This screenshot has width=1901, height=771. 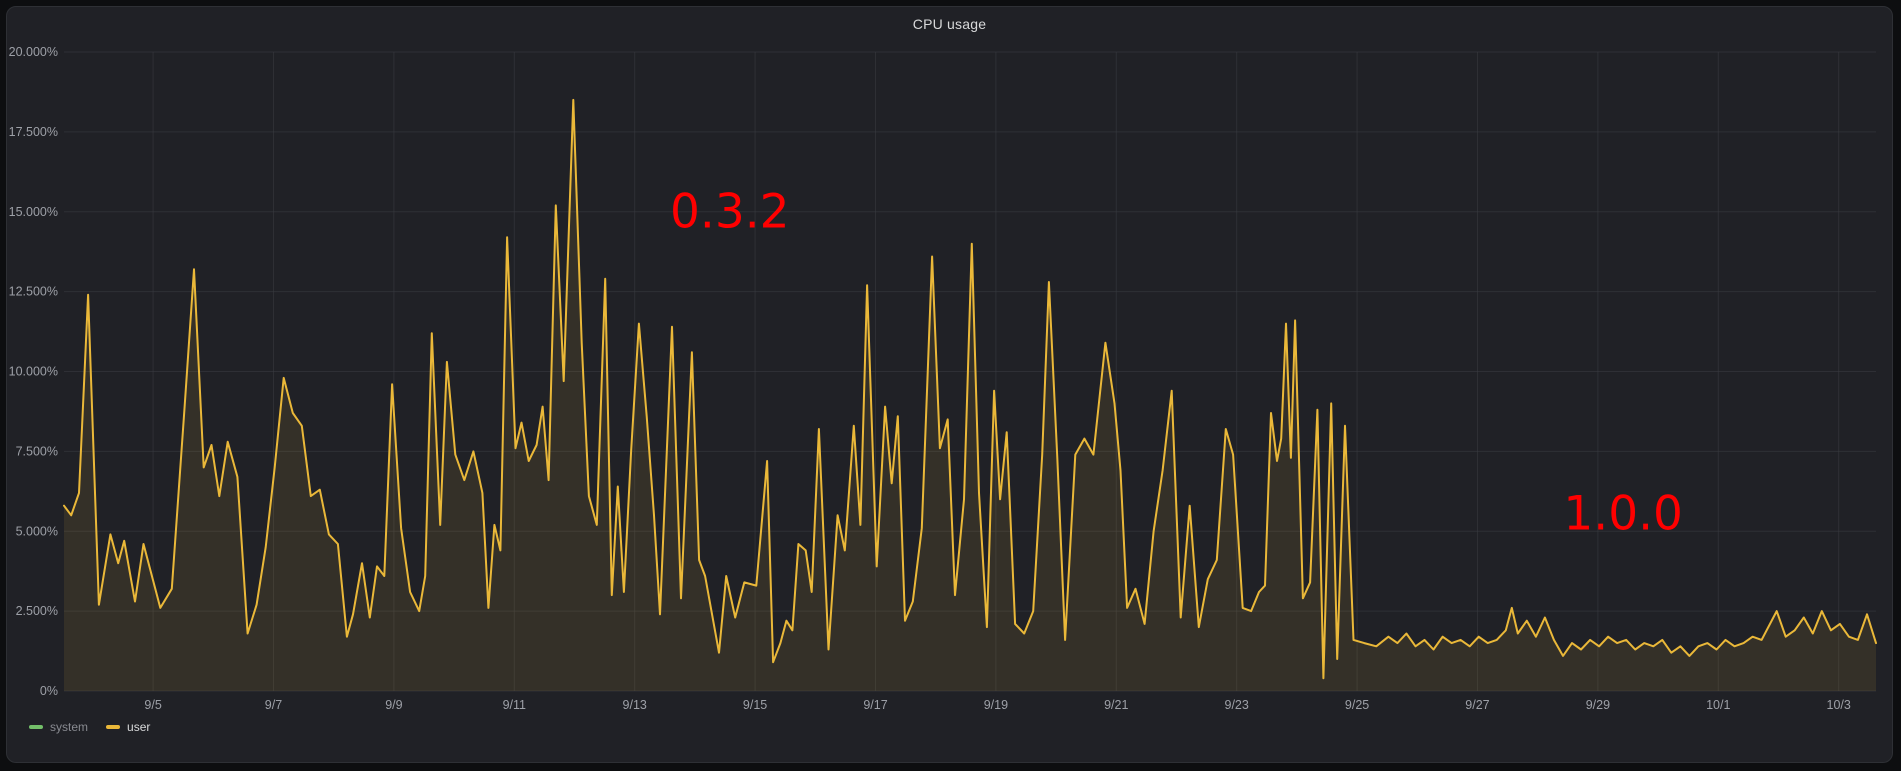 What do you see at coordinates (393, 705) in the screenshot?
I see `x-axis-label: 9/9` at bounding box center [393, 705].